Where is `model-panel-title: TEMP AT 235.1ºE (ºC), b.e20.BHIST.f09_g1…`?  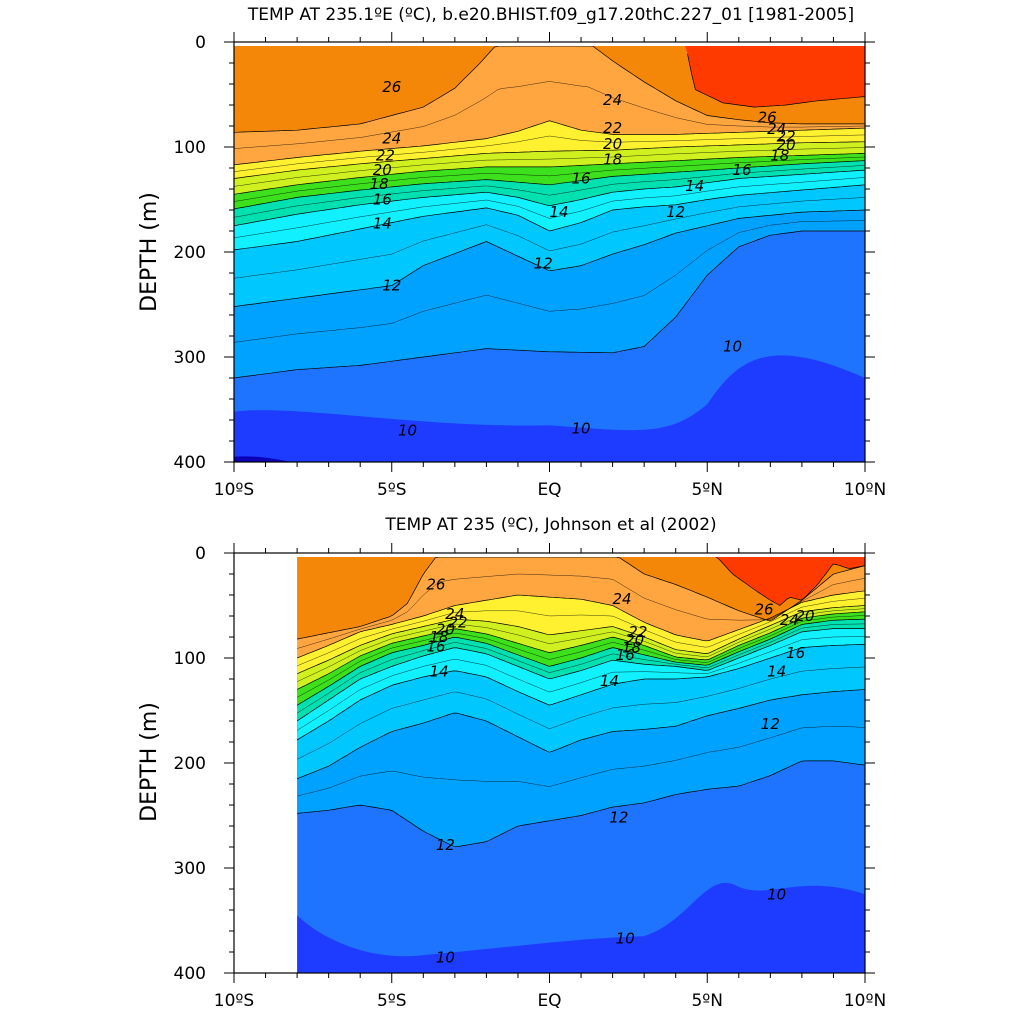
model-panel-title: TEMP AT 235.1ºE (ºC), b.e20.BHIST.f09_g1… is located at coordinates (550, 15).